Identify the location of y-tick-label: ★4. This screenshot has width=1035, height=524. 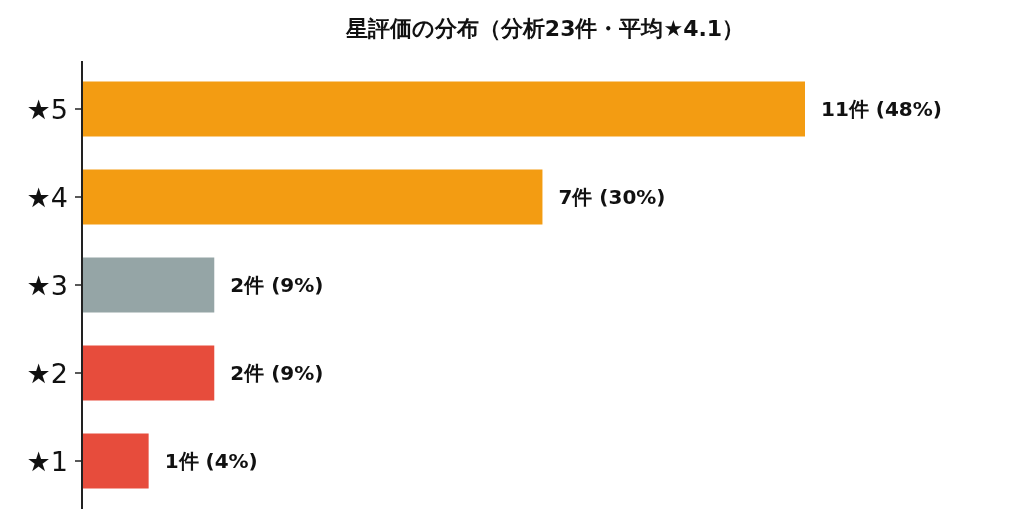
(47, 197).